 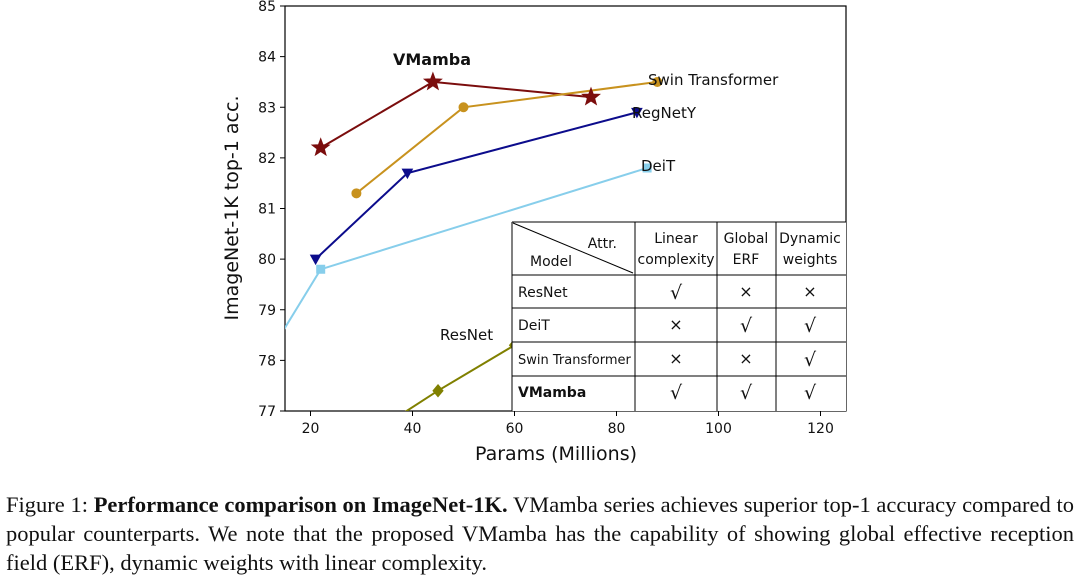 I want to click on y-tick-label: 85, so click(x=267, y=7).